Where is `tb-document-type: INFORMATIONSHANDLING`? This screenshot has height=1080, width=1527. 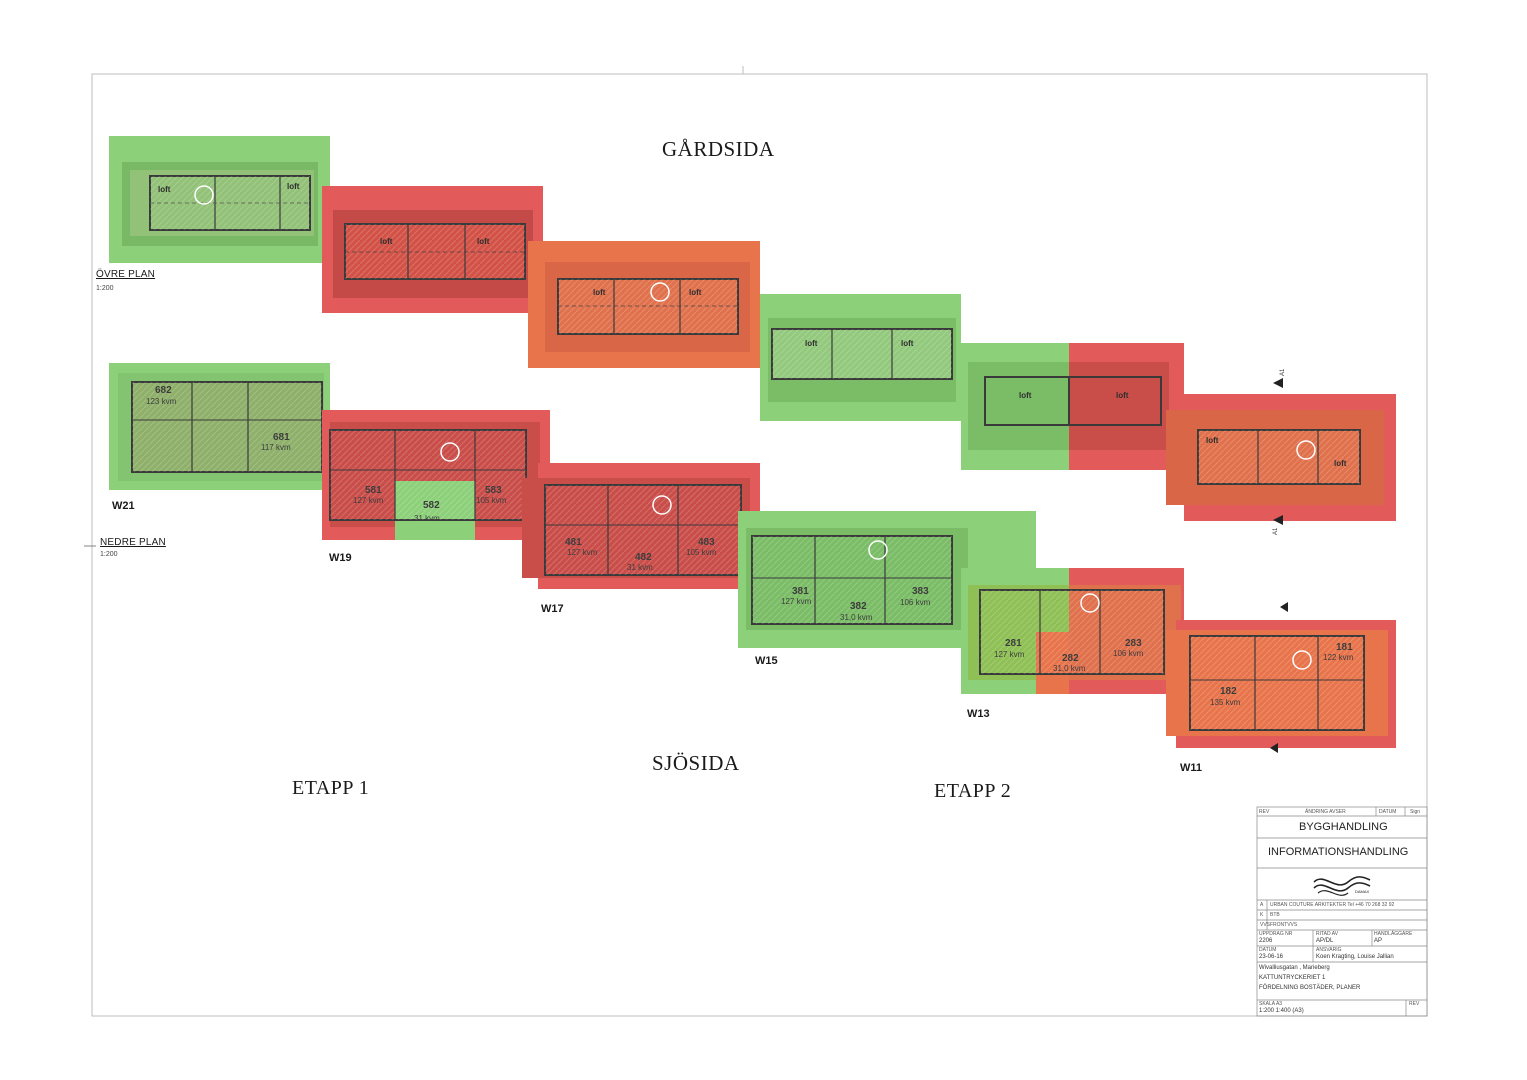 tb-document-type: INFORMATIONSHANDLING is located at coordinates (1338, 852).